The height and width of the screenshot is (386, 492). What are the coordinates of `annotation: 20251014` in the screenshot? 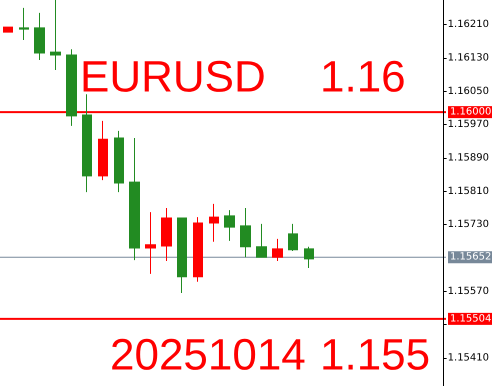 It's located at (208, 355).